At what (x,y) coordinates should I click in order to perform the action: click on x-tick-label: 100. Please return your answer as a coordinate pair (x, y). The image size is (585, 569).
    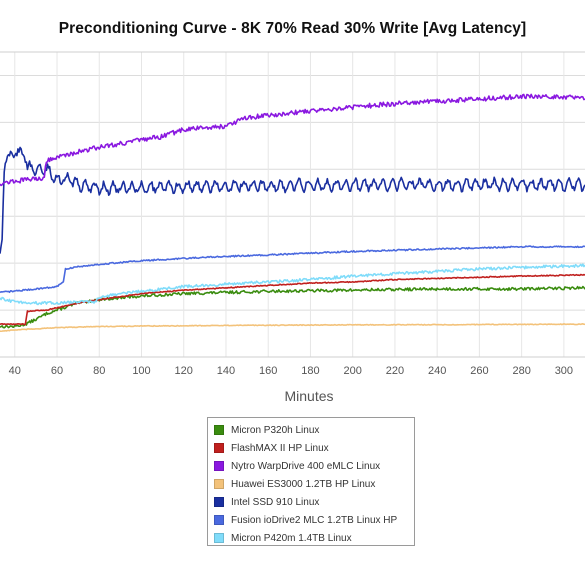
    Looking at the image, I should click on (141, 371).